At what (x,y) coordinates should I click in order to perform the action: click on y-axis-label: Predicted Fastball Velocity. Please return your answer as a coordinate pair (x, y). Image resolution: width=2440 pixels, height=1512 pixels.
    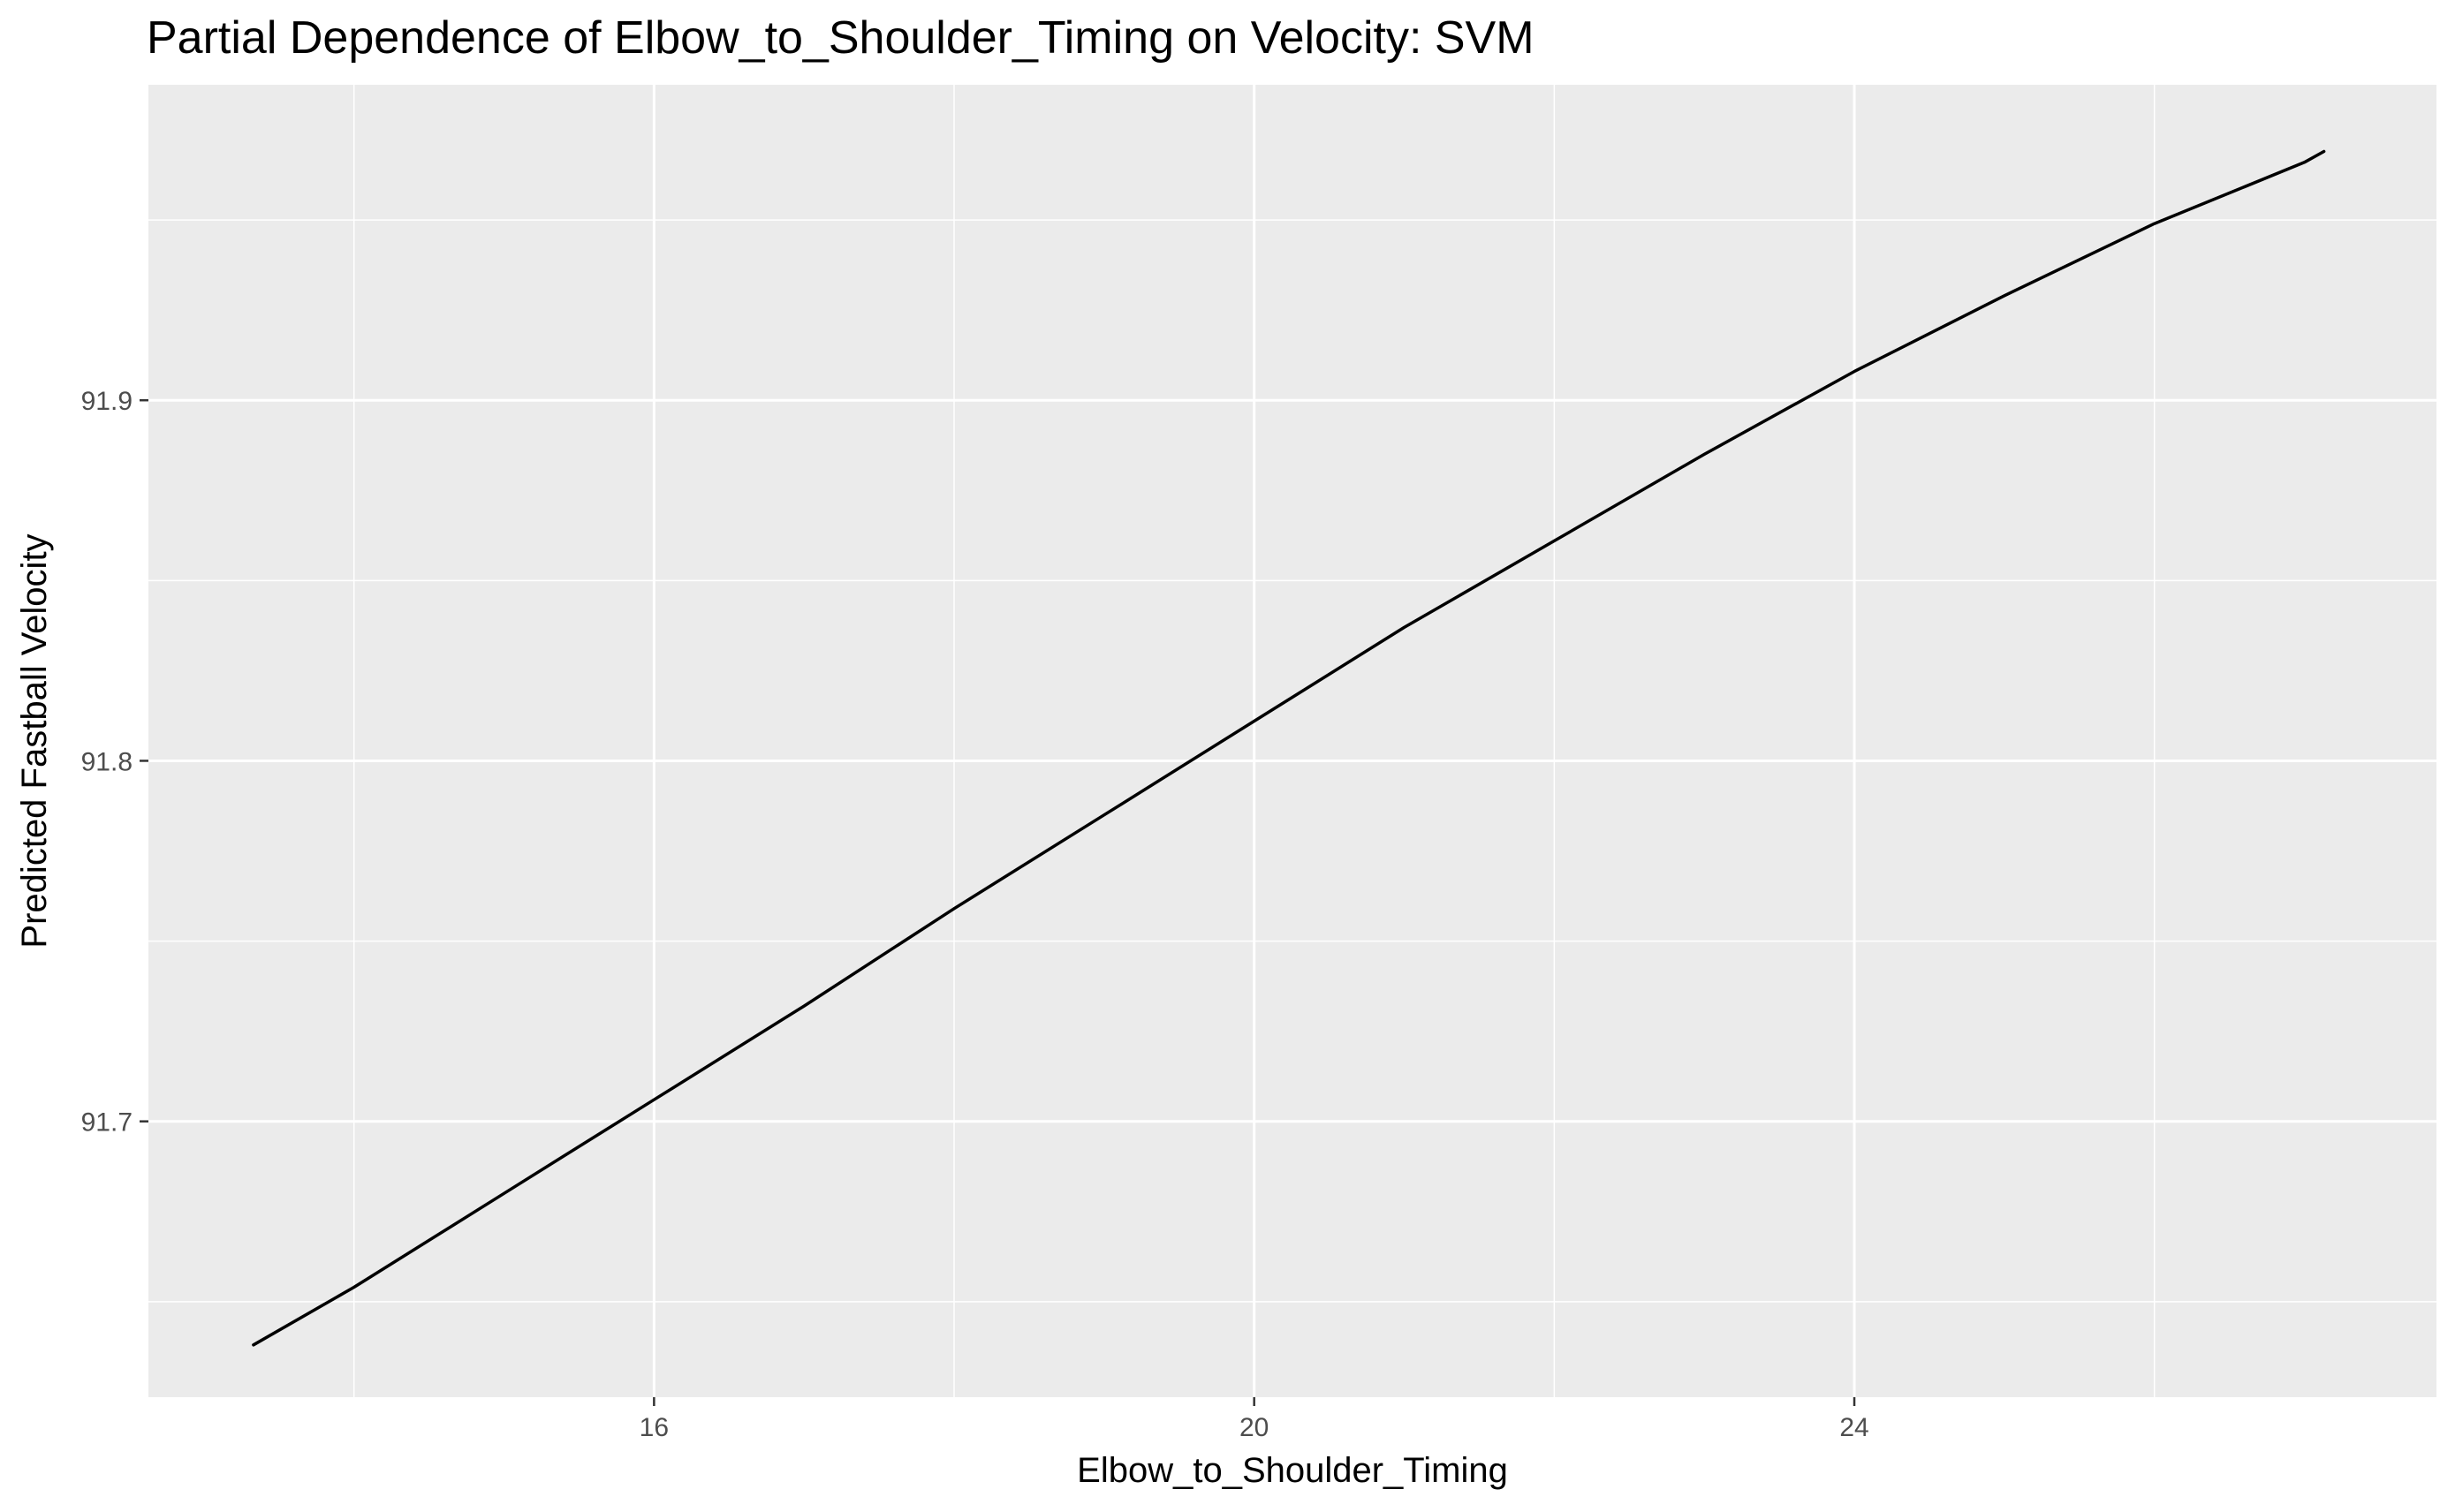
    Looking at the image, I should click on (34, 741).